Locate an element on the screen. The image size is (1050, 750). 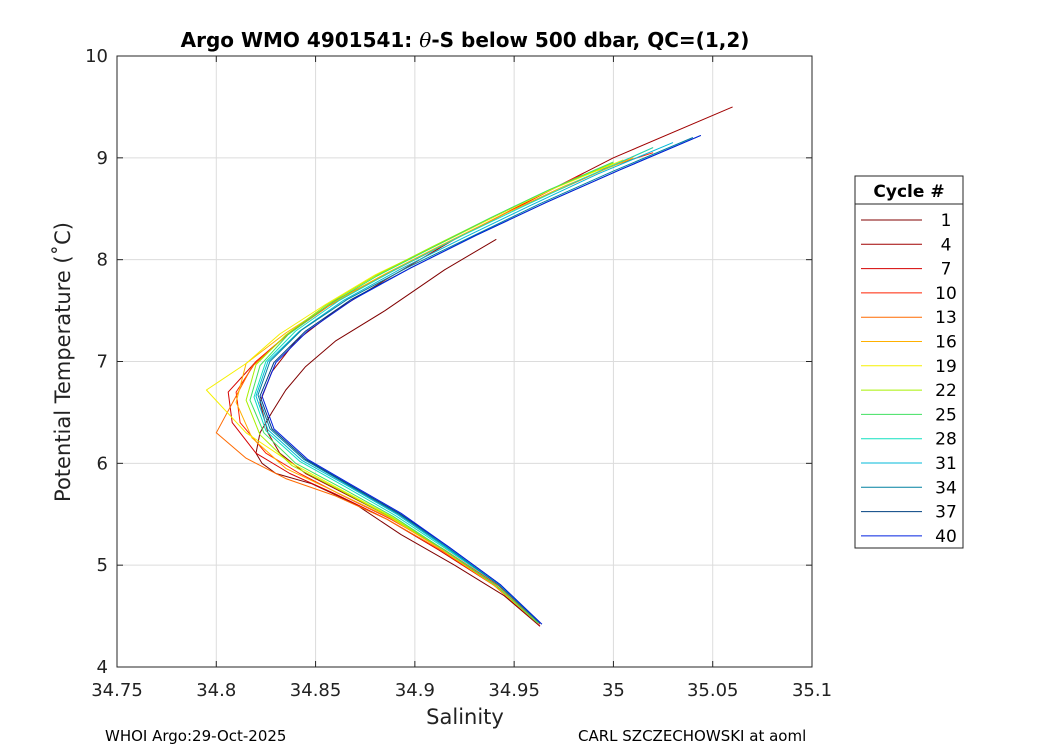
legend-label-cycle-25: 25 is located at coordinates (946, 415).